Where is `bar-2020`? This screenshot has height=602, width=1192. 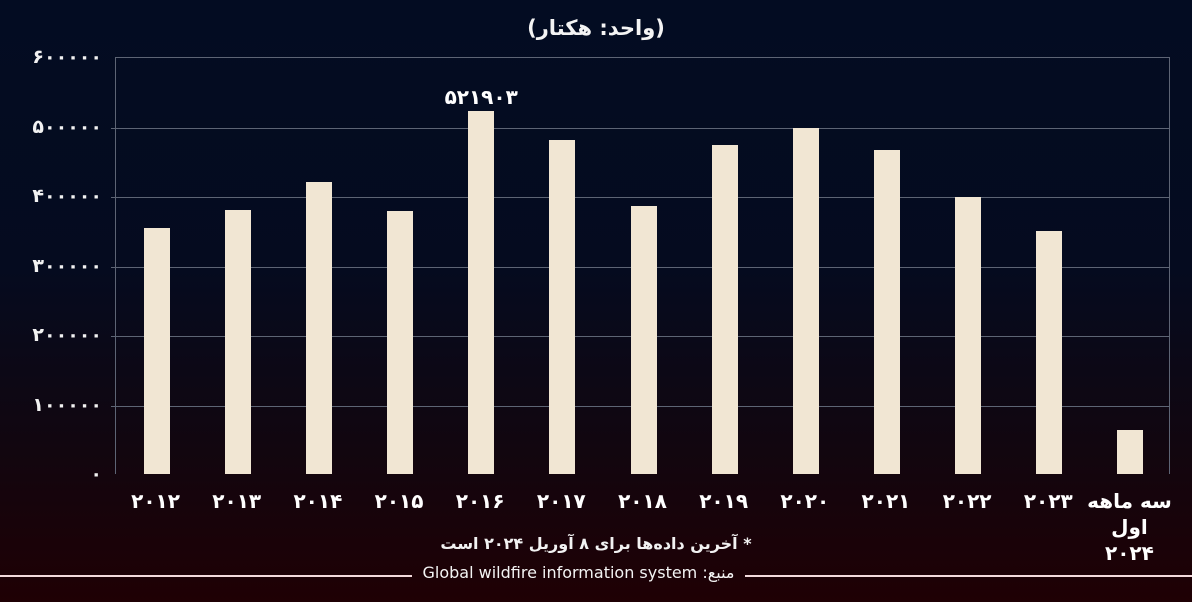
bar-2020 is located at coordinates (805, 300).